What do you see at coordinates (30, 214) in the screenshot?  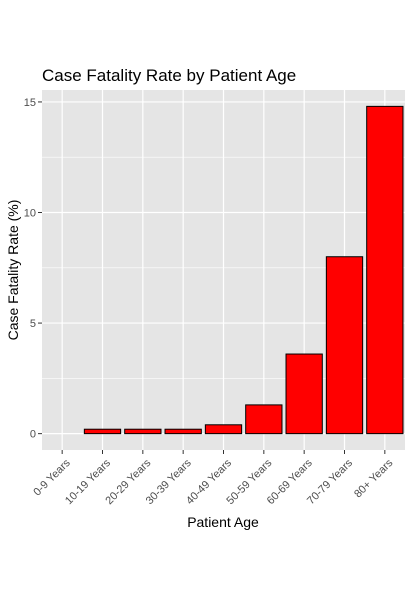 I see `y-tick-label: 10` at bounding box center [30, 214].